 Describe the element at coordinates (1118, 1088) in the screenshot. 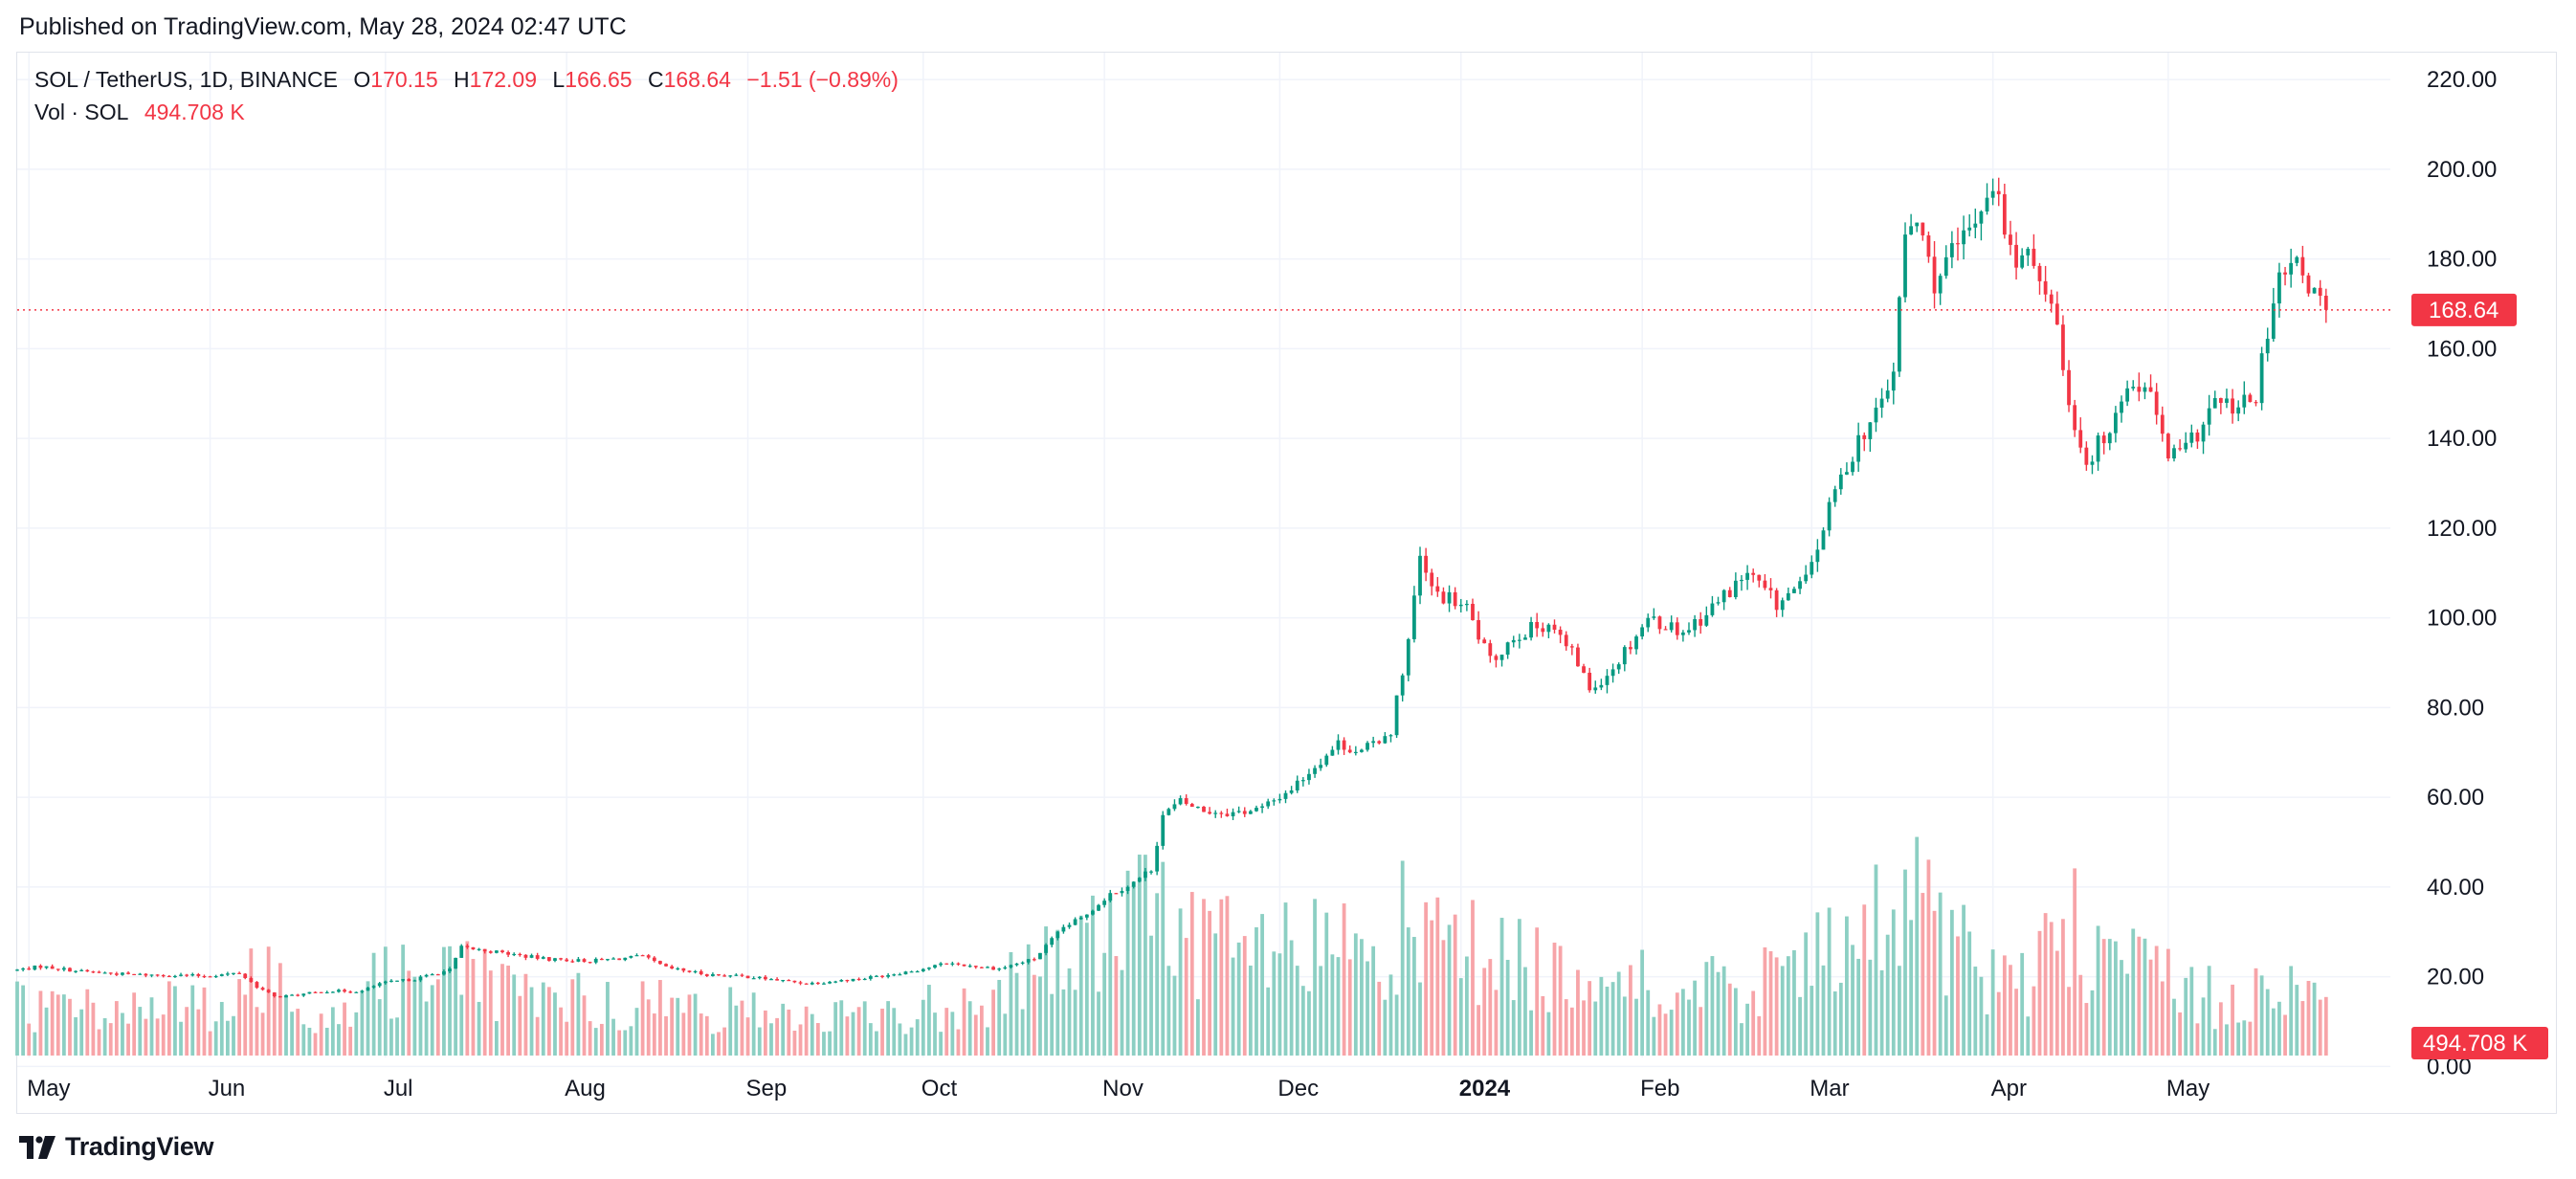

I see `time-axis: May Jun Jul Aug Sep Oct Nov Dec 2024 Feb Mar Apr May` at that location.